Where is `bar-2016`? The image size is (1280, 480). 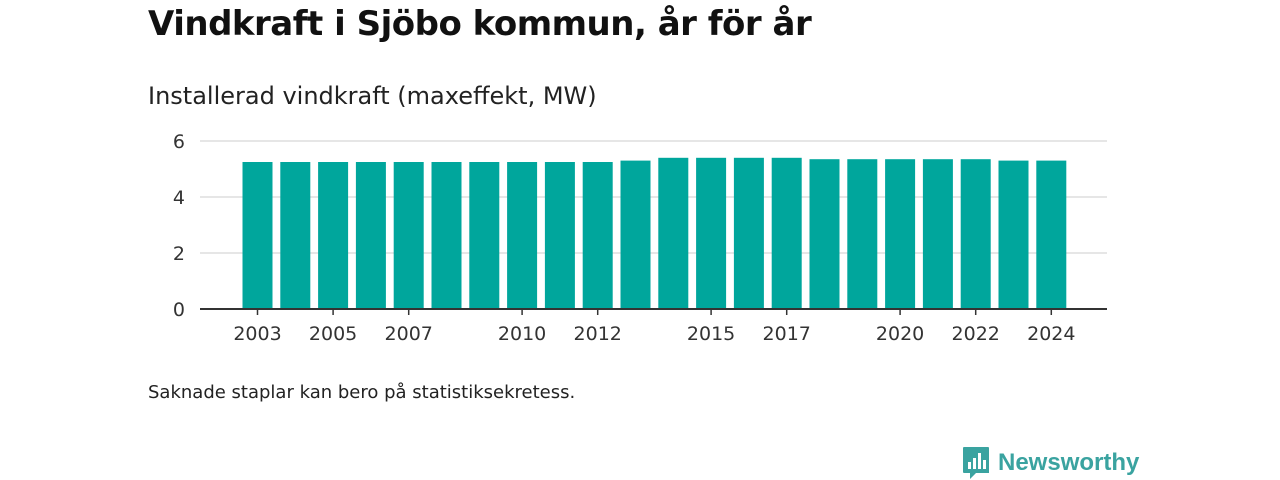 bar-2016 is located at coordinates (748, 233).